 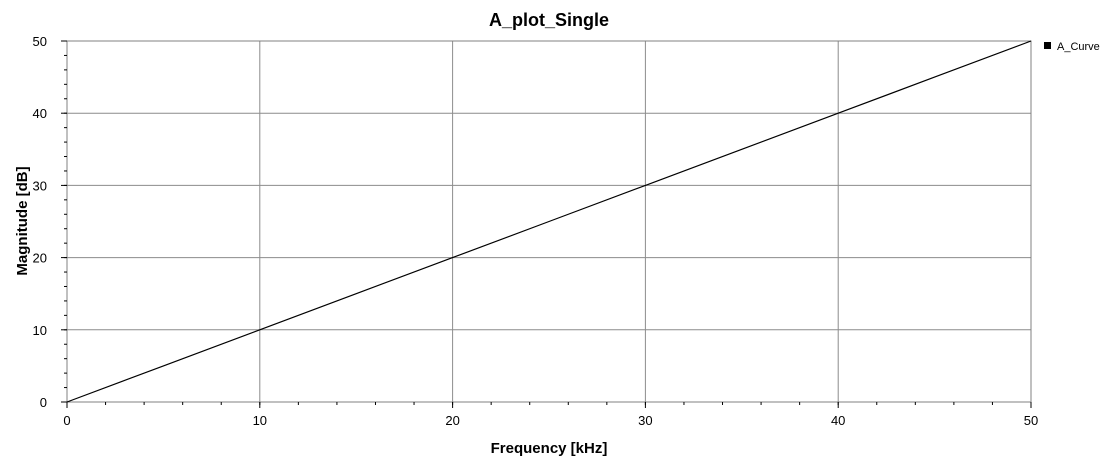 I want to click on x-axis-label: Frequency [kHz], so click(x=549, y=448).